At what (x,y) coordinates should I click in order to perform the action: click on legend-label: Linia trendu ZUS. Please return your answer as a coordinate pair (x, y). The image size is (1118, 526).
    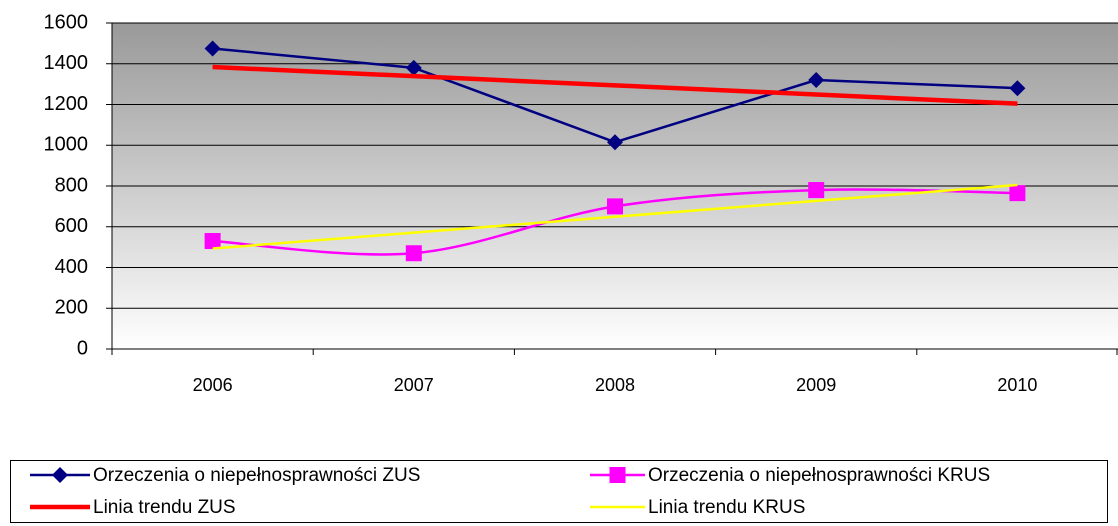
    Looking at the image, I should click on (164, 507).